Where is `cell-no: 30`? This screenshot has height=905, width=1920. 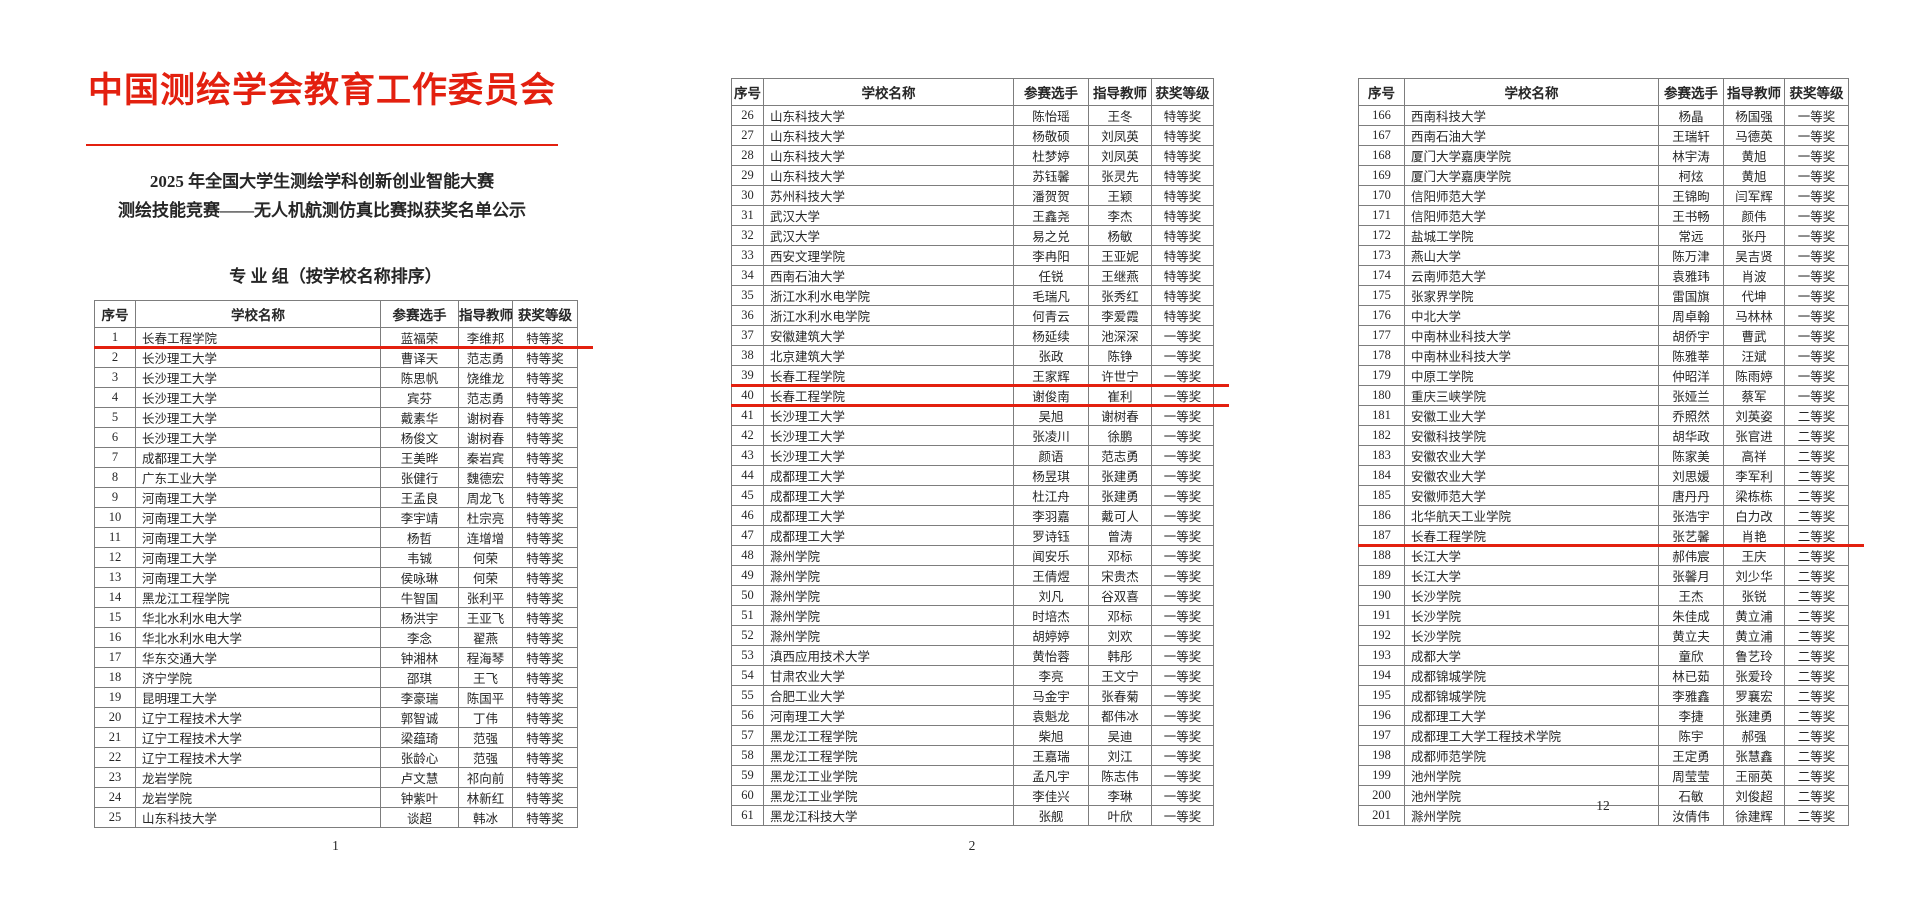
cell-no: 30 is located at coordinates (747, 195).